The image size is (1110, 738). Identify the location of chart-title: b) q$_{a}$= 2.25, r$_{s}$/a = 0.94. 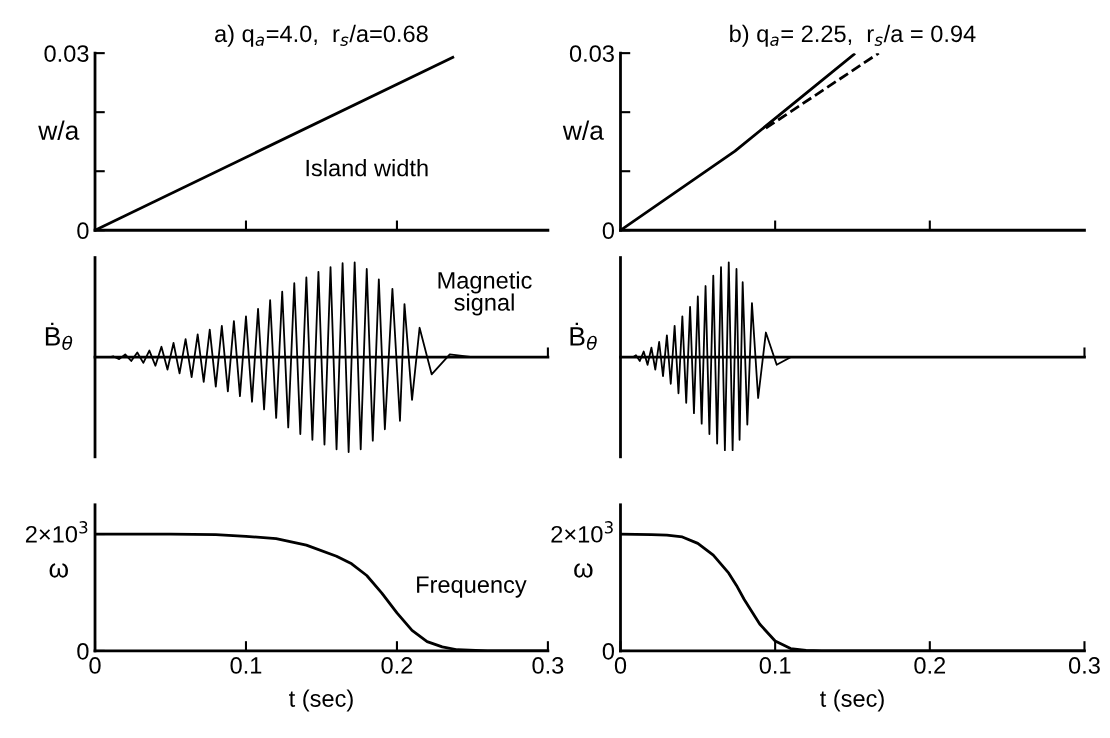
(853, 35).